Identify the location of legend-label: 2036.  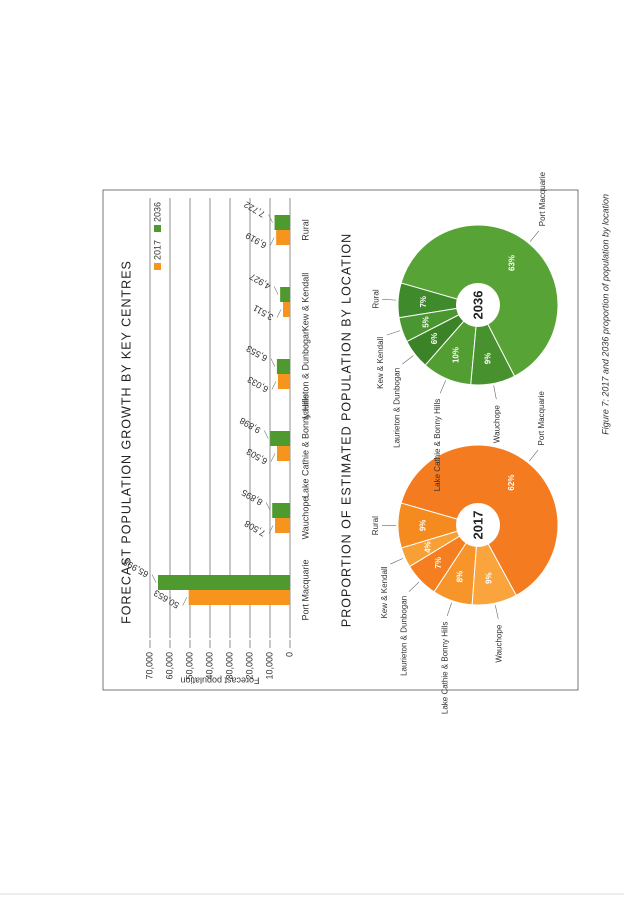
(157, 212).